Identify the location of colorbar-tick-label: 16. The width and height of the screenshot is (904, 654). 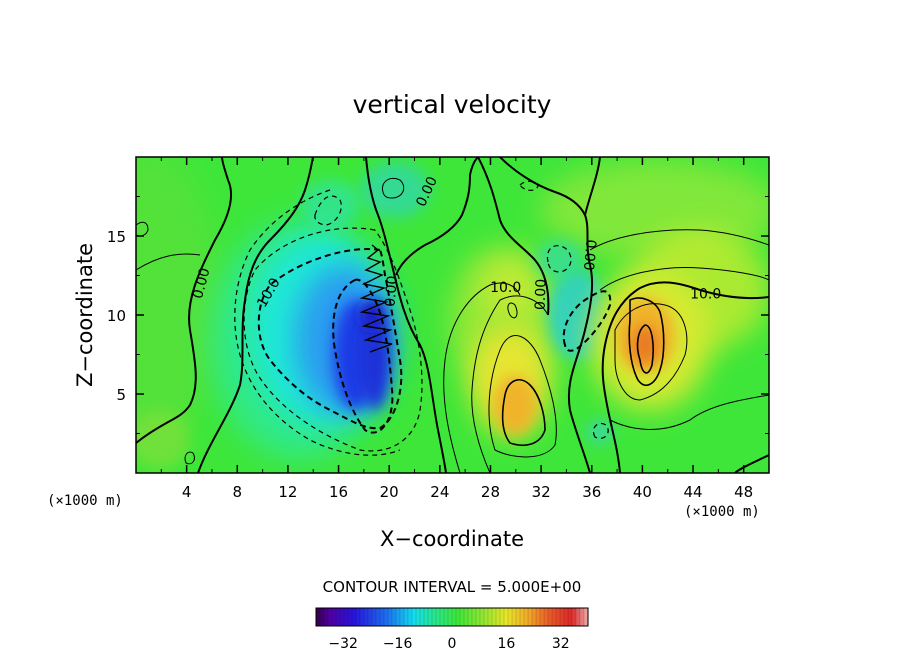
(506, 644).